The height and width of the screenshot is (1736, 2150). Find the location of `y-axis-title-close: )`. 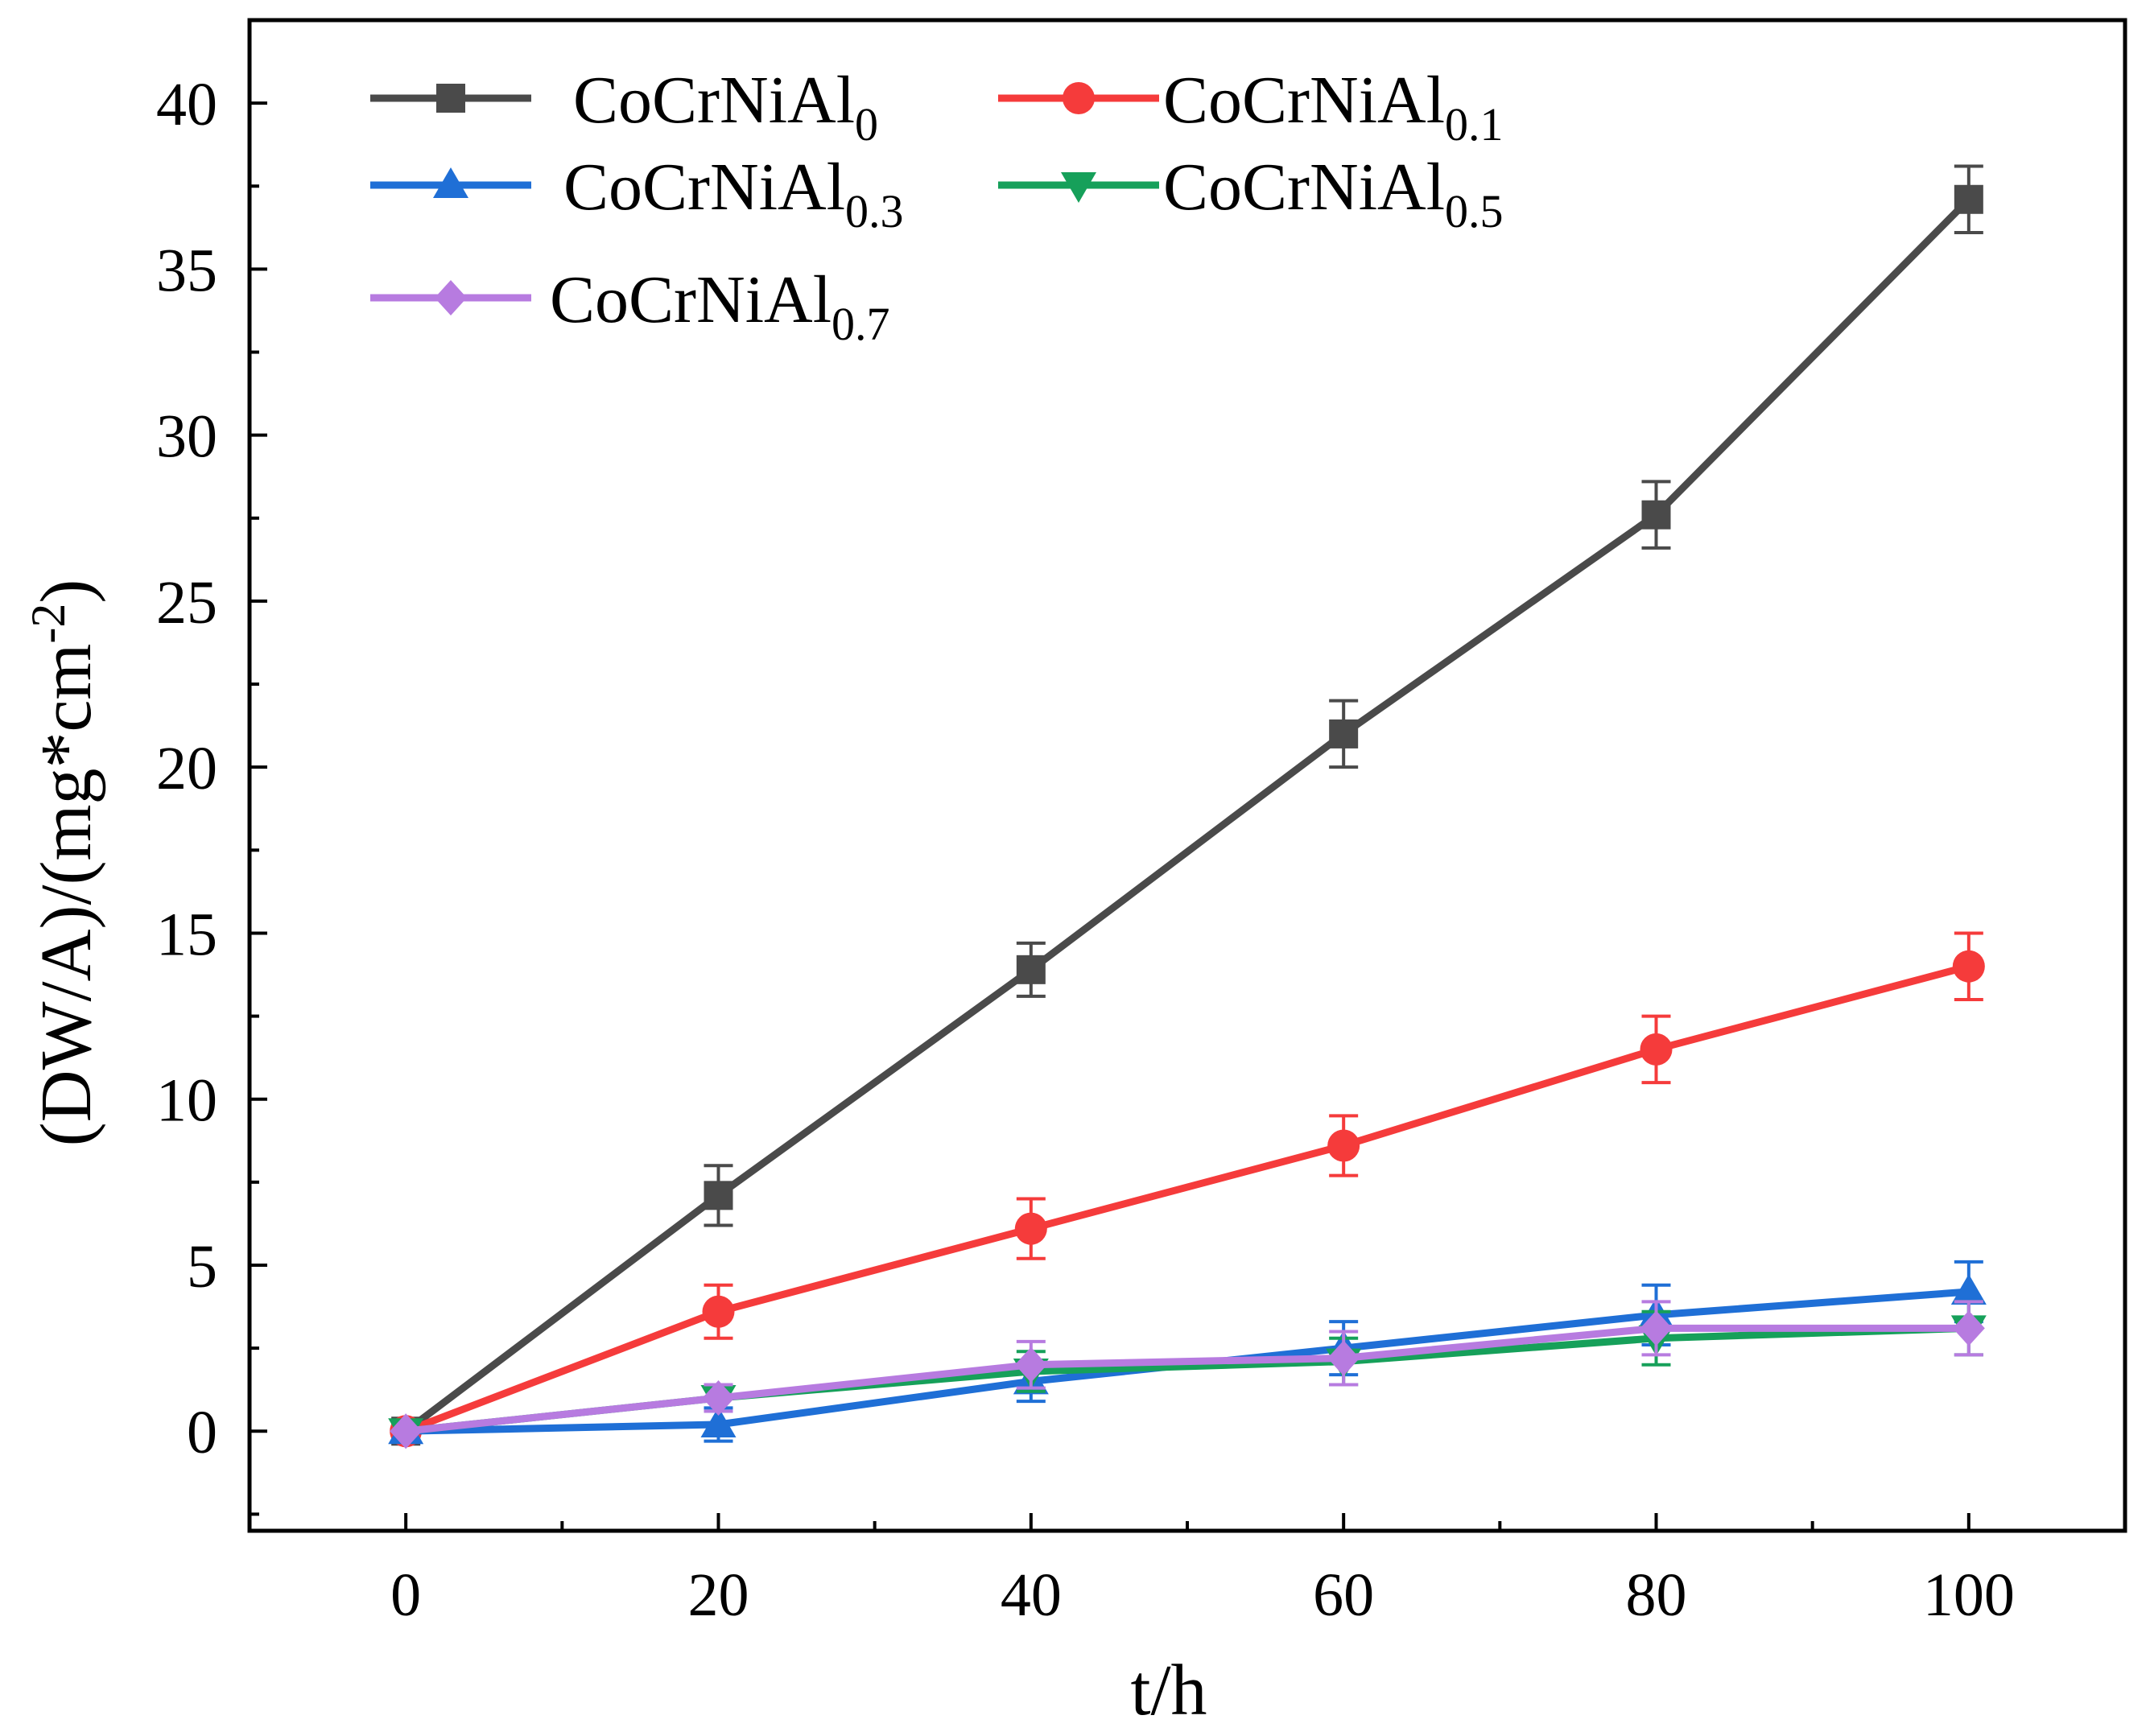

y-axis-title-close: ) is located at coordinates (66, 591).